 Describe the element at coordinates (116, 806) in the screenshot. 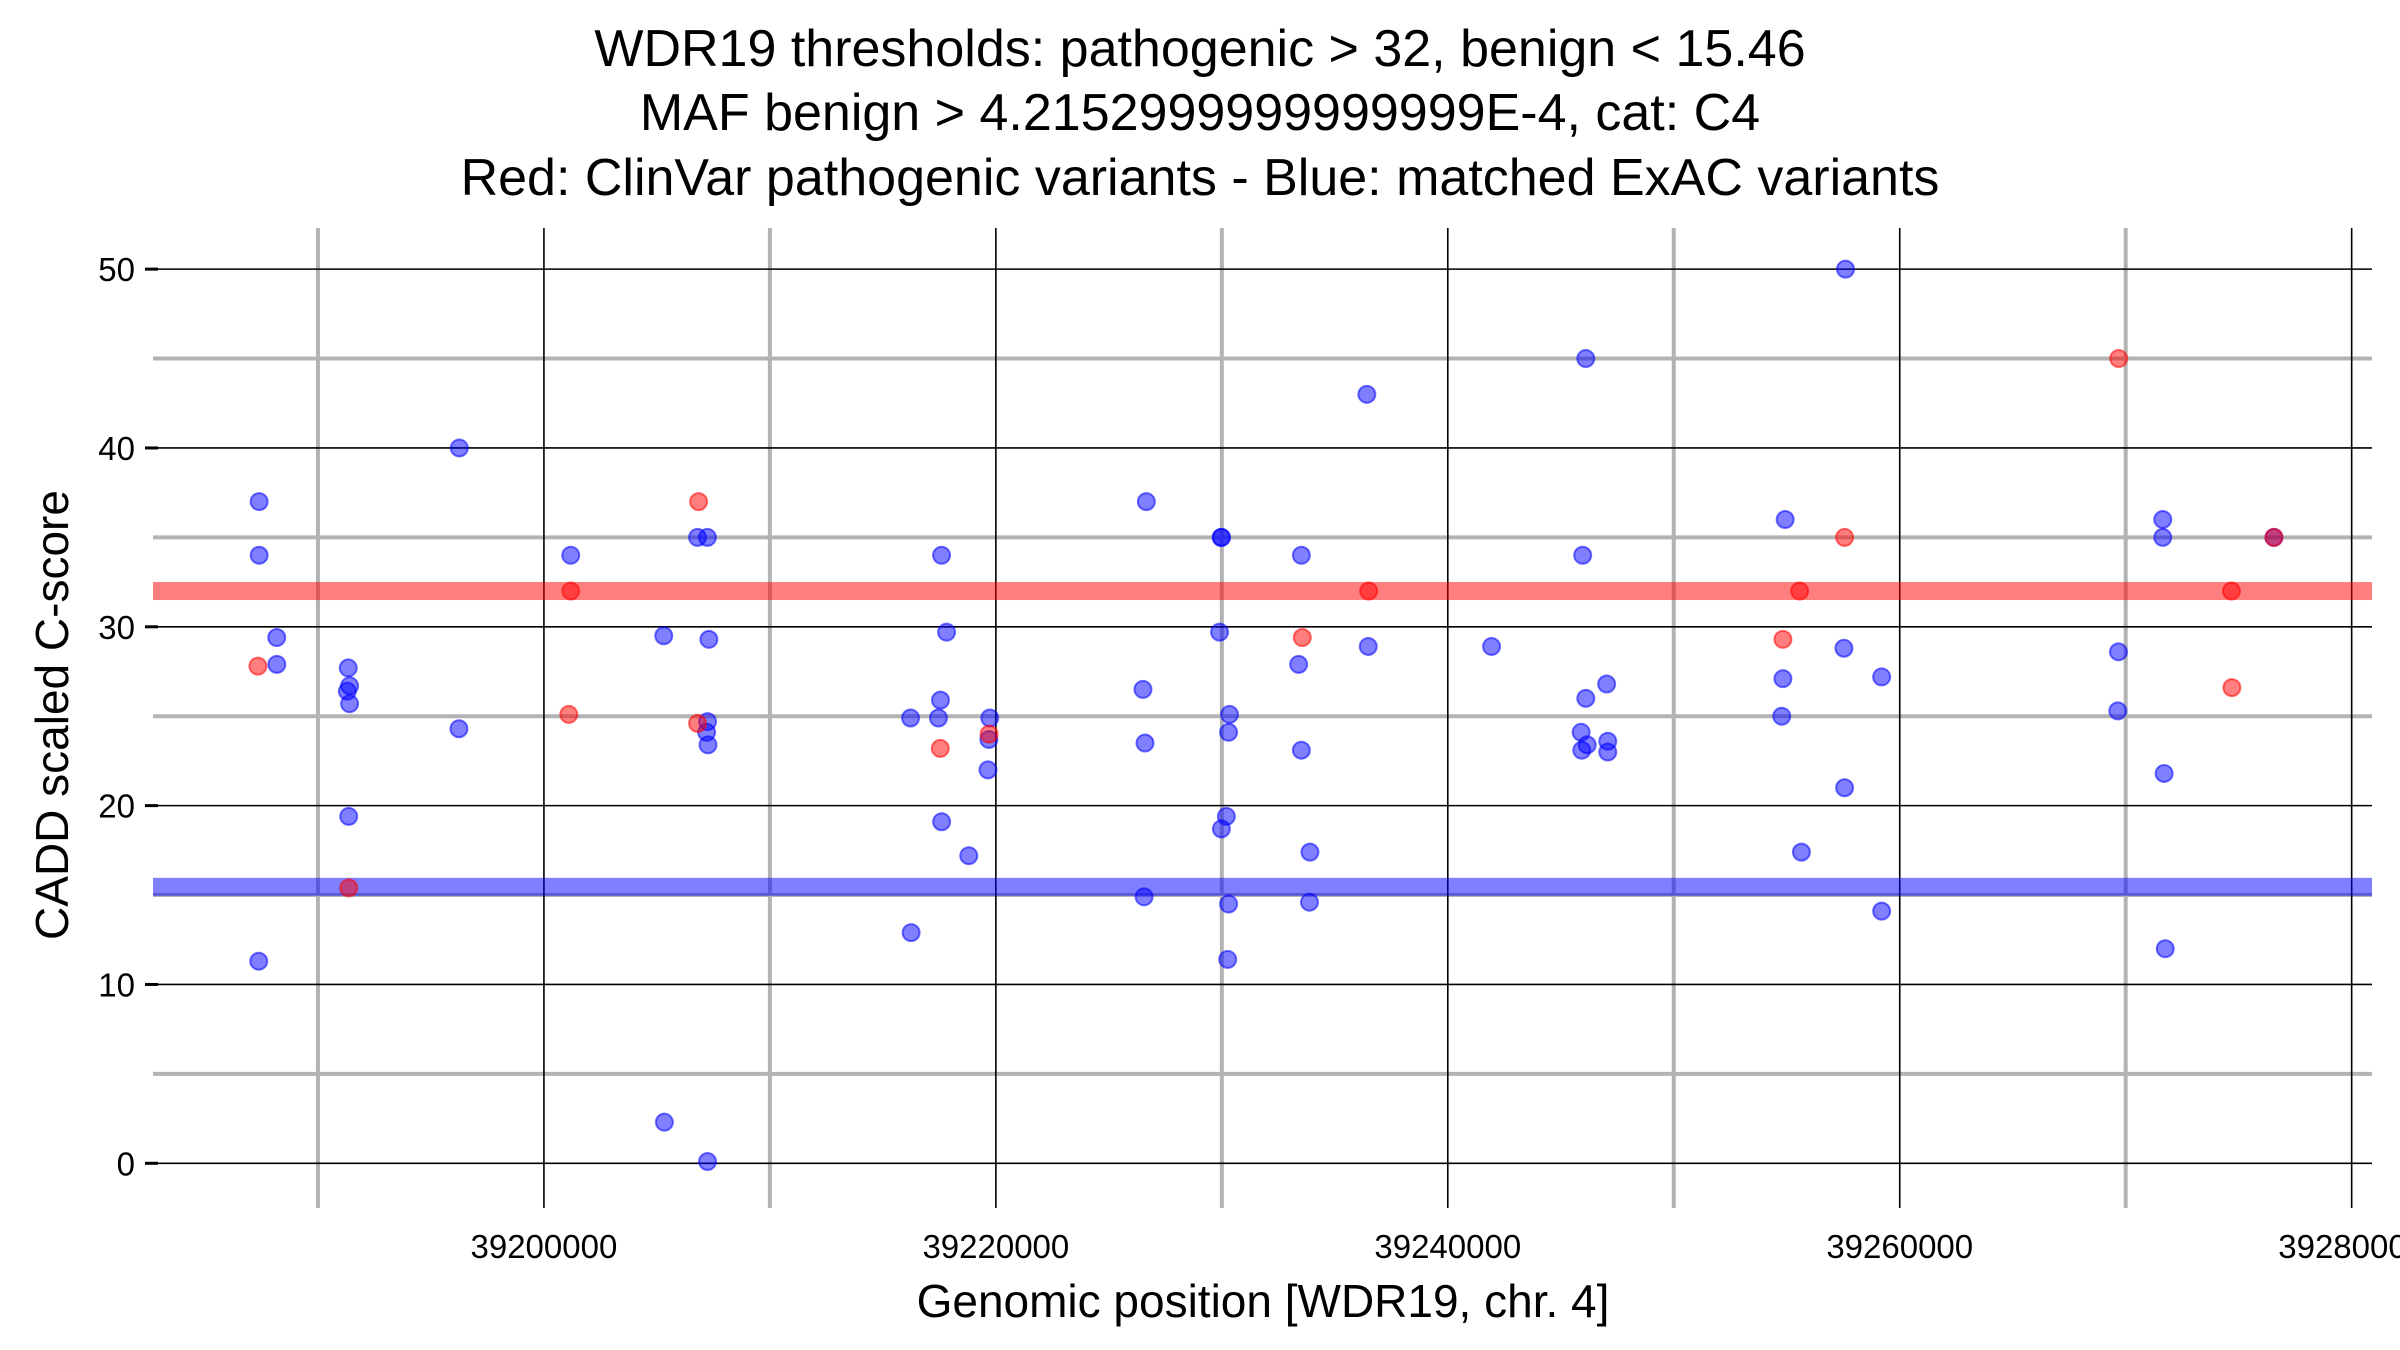

I see `y-tick-label: 20` at that location.